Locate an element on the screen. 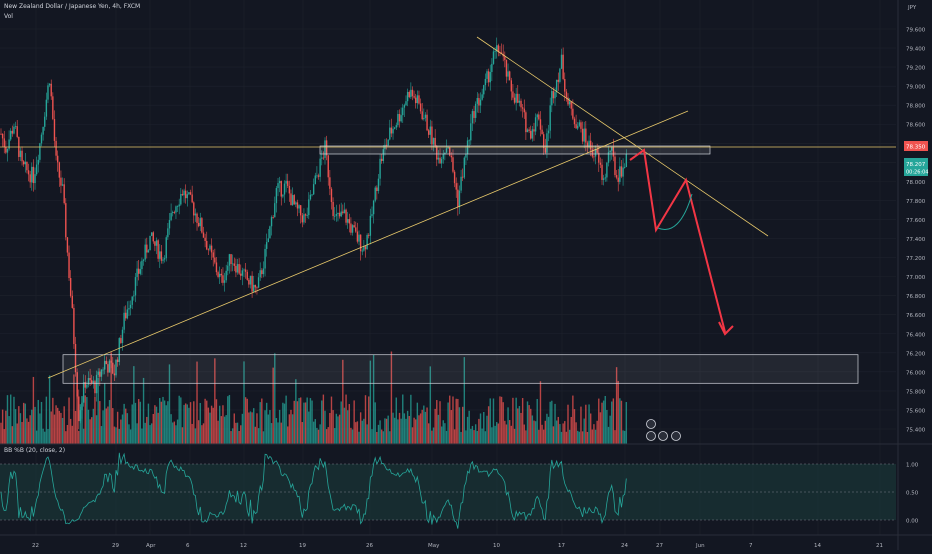 The width and height of the screenshot is (932, 554). event-icon is located at coordinates (663, 436).